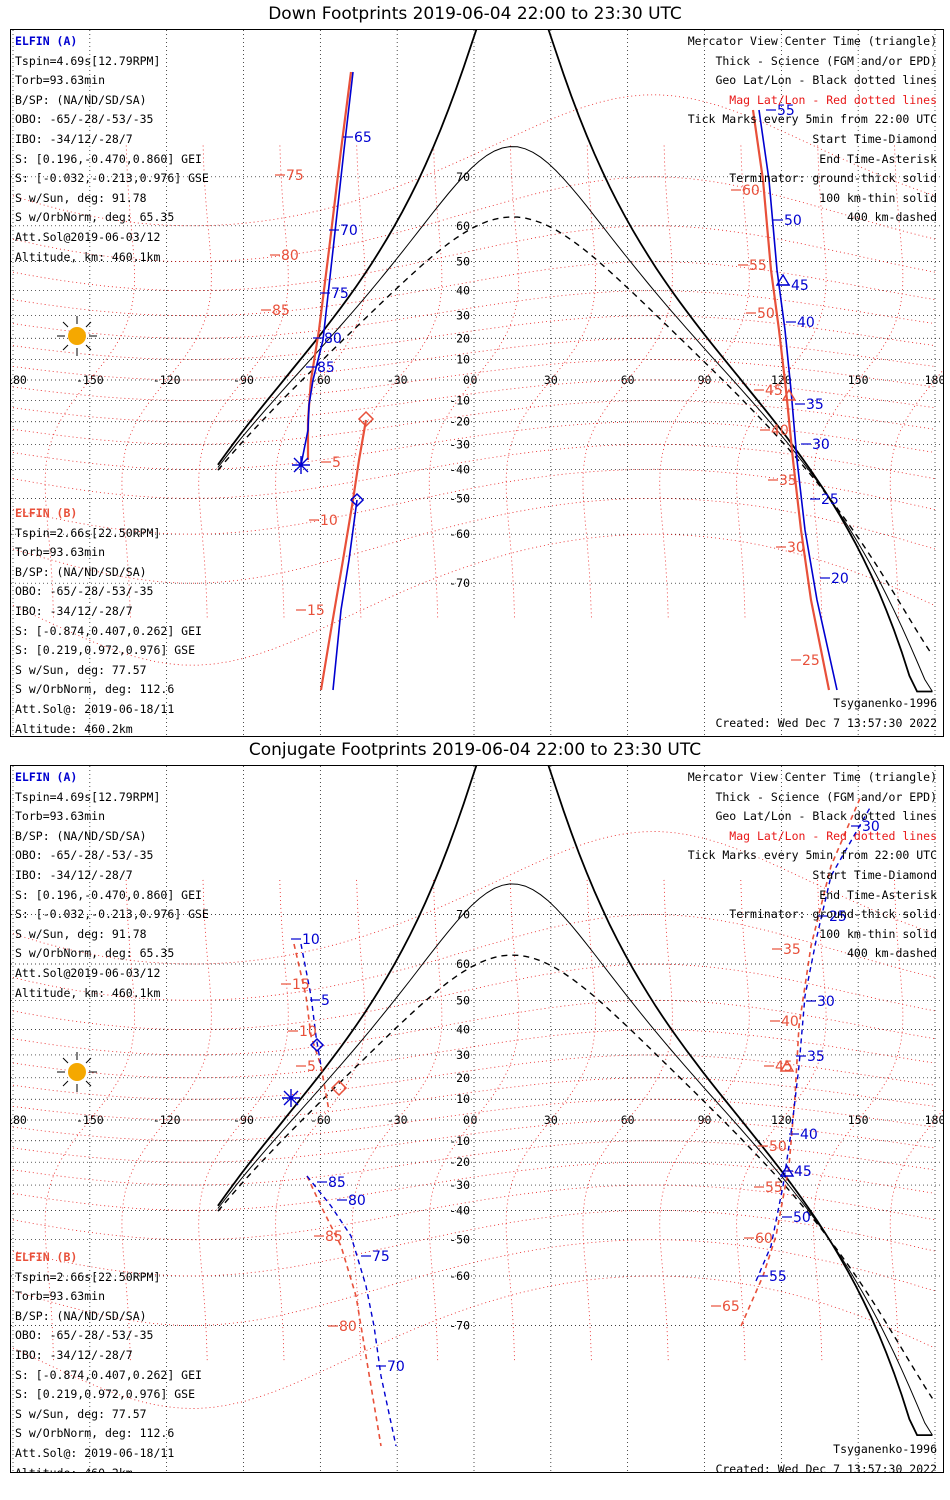 This screenshot has height=1500, width=950. Describe the element at coordinates (81, 835) in the screenshot. I see `elfin-a-info-line: B/SP: (NA/ND/SD/SA)` at that location.